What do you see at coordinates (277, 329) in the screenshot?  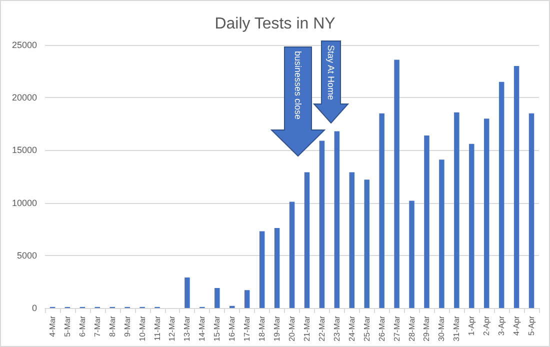 I see `x-tick-label: 19-Mar` at bounding box center [277, 329].